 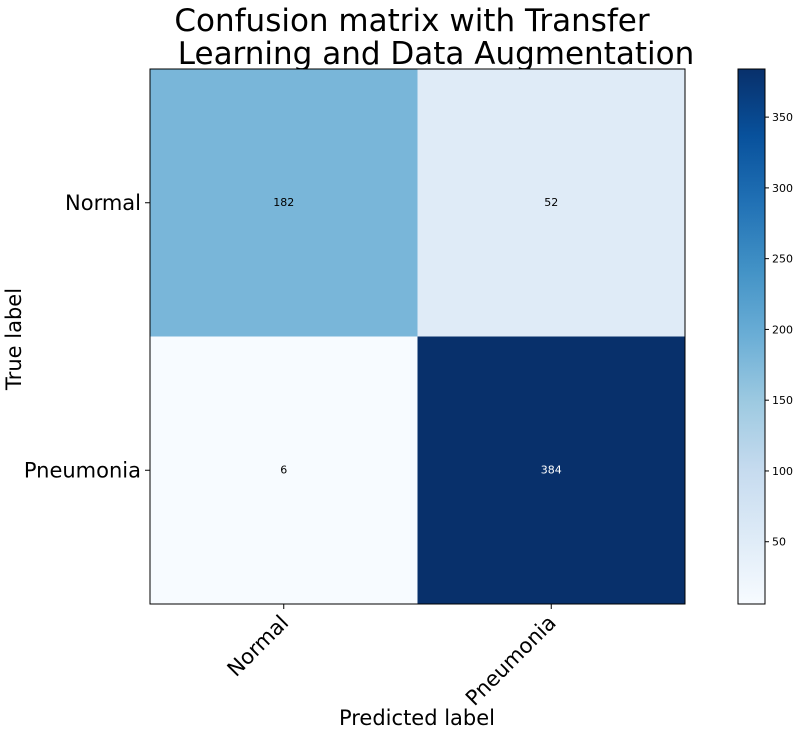 I want to click on y-tick-label: Normal, so click(x=103, y=203).